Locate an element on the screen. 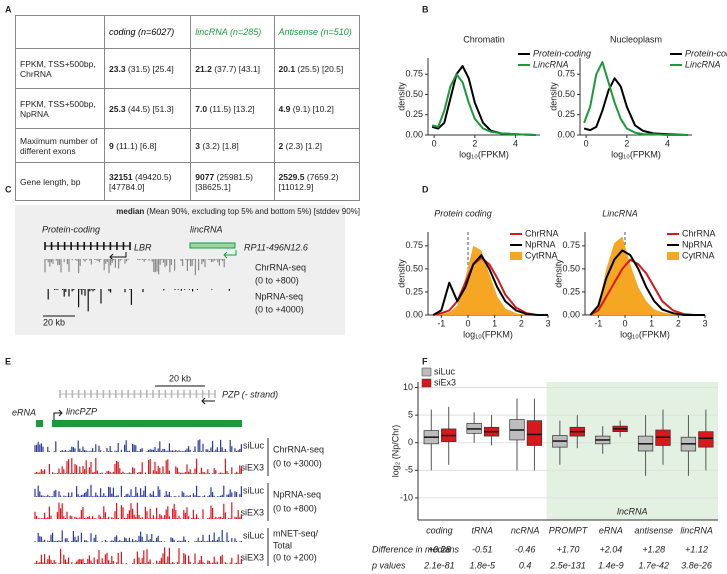  legend-label: ChrRNA is located at coordinates (542, 233).